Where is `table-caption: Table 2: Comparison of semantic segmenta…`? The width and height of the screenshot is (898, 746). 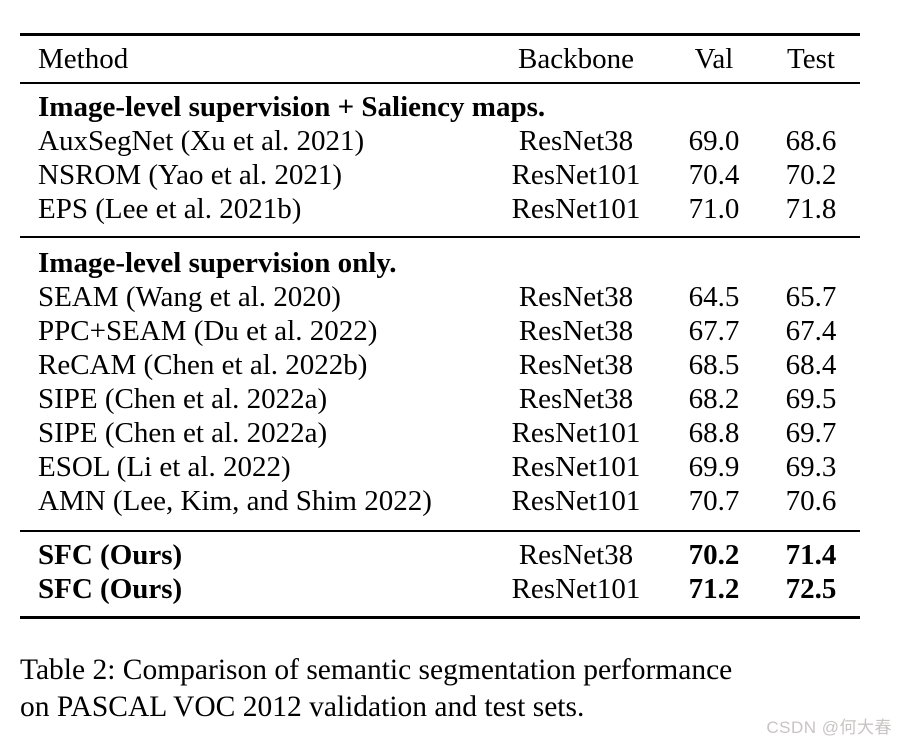 table-caption: Table 2: Comparison of semantic segmenta… is located at coordinates (450, 689).